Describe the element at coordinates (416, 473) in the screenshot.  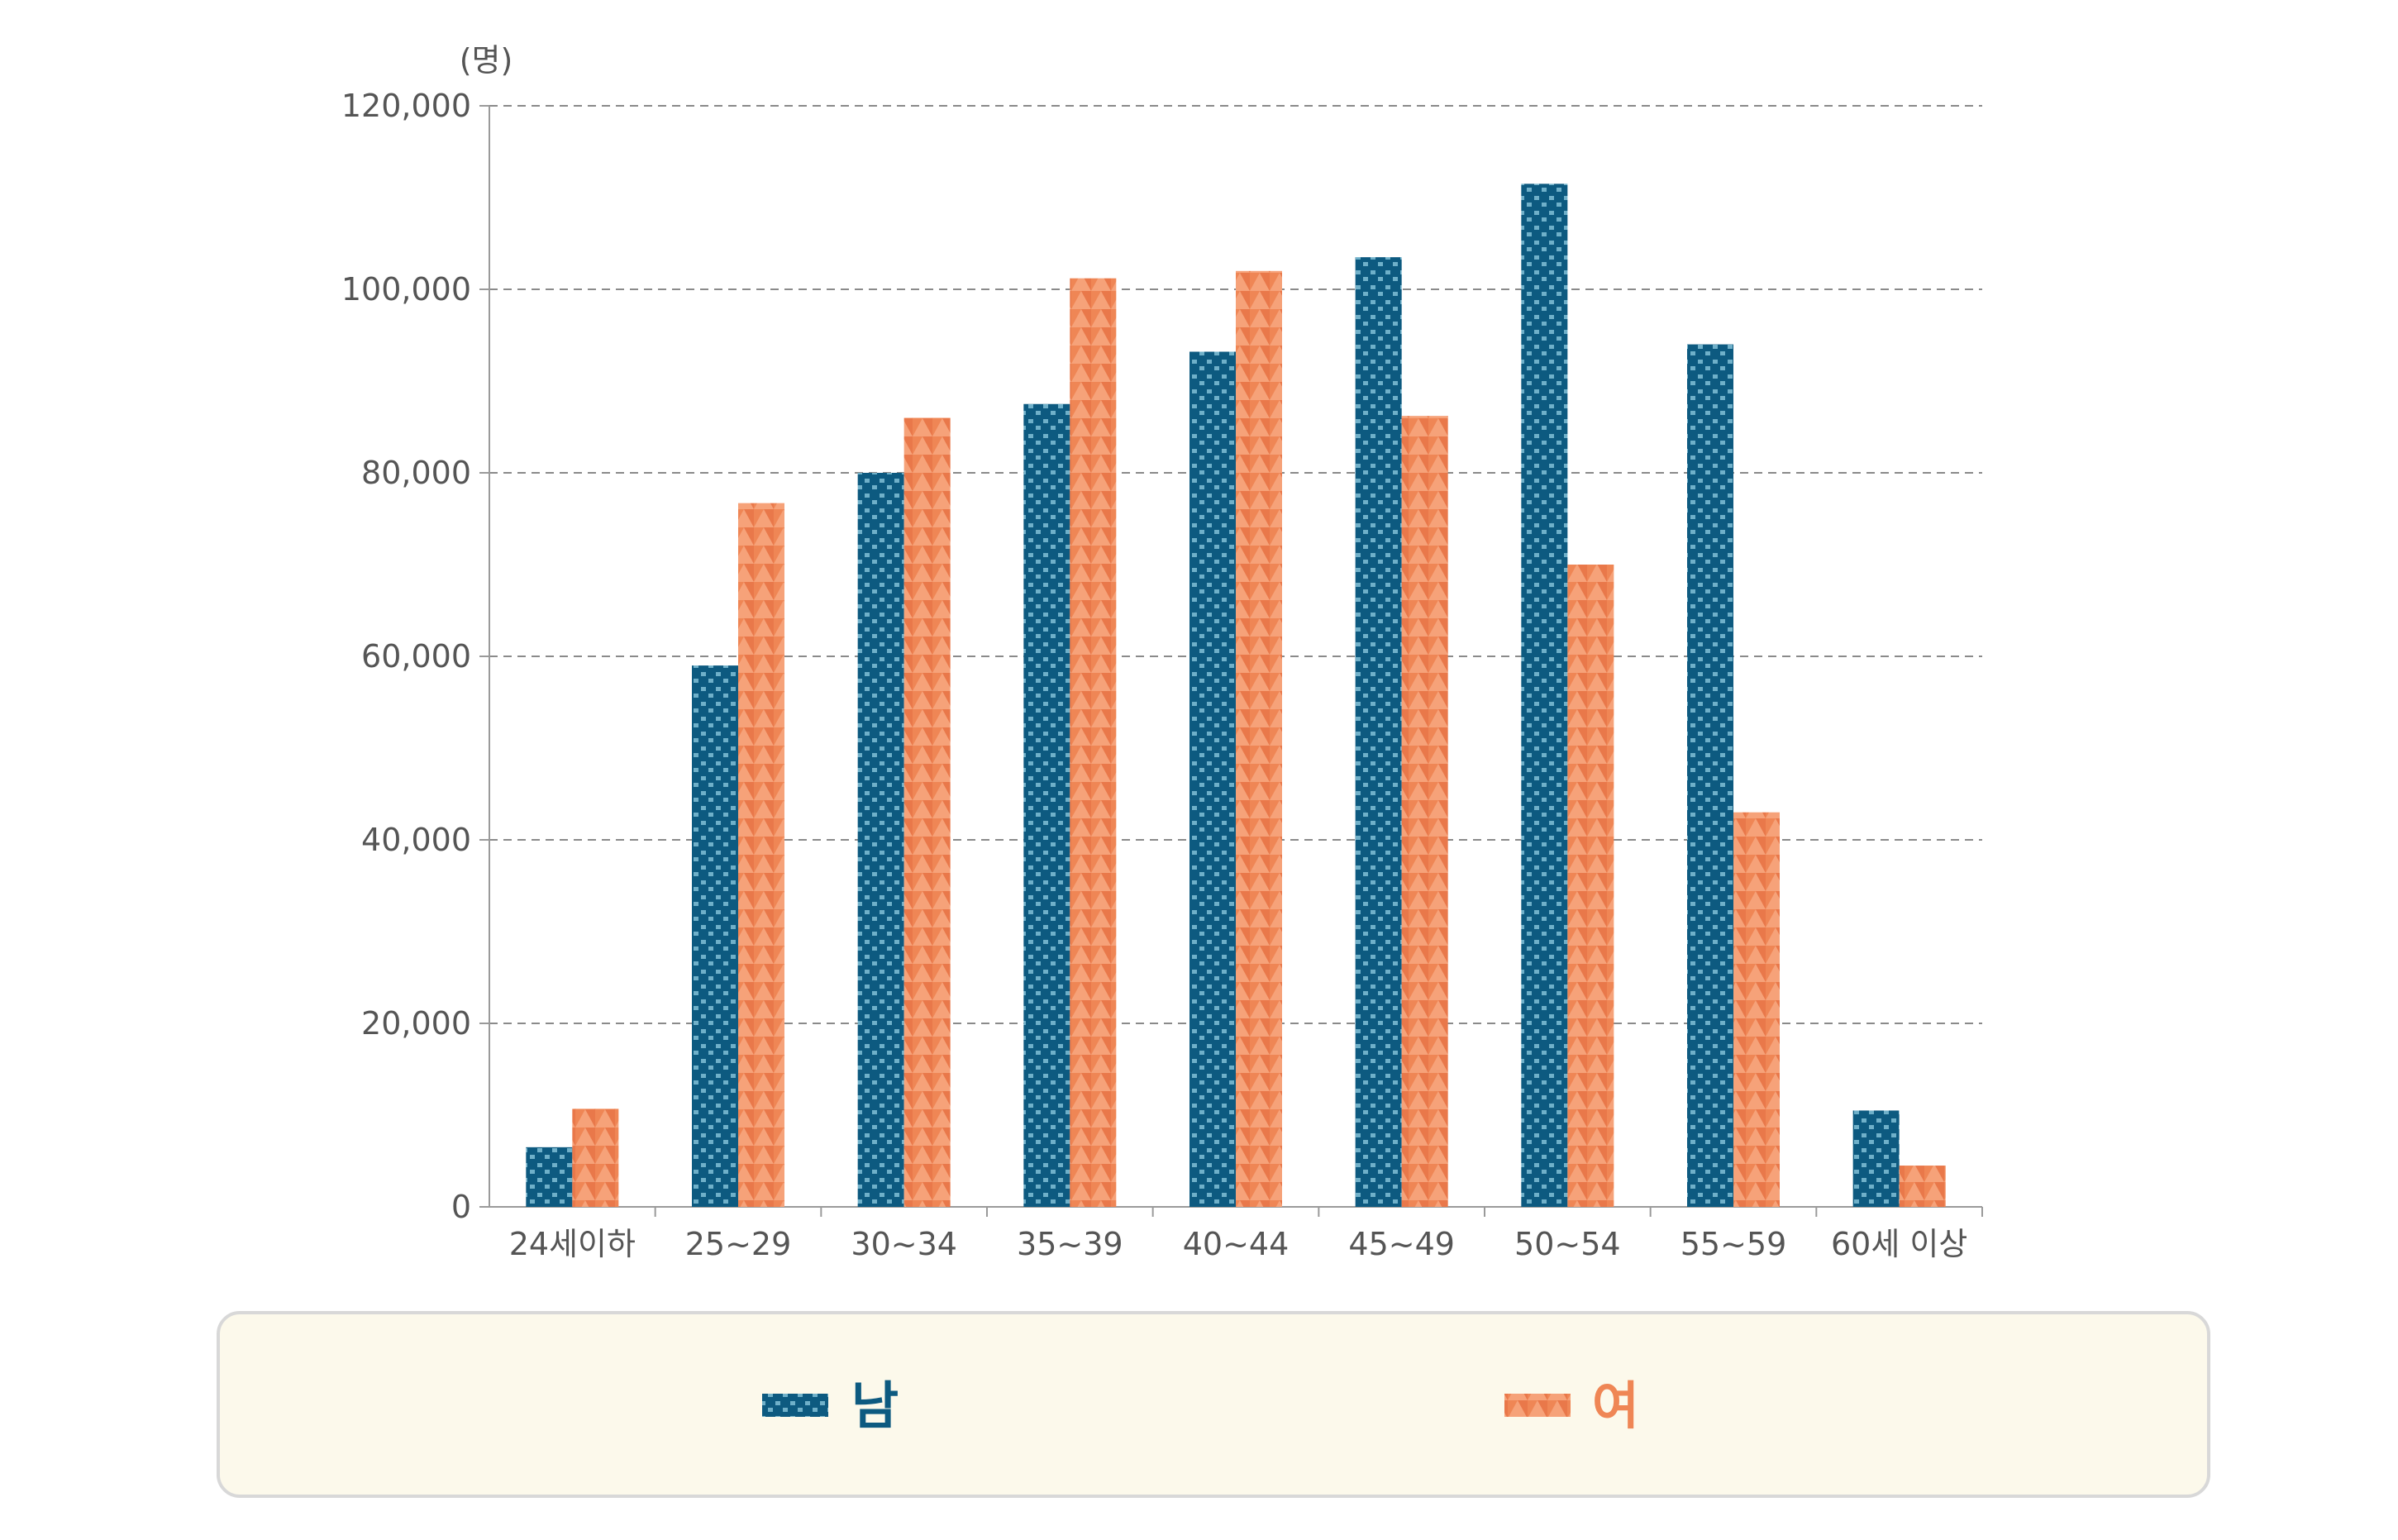
I see `y-tick-label: 80,000` at that location.